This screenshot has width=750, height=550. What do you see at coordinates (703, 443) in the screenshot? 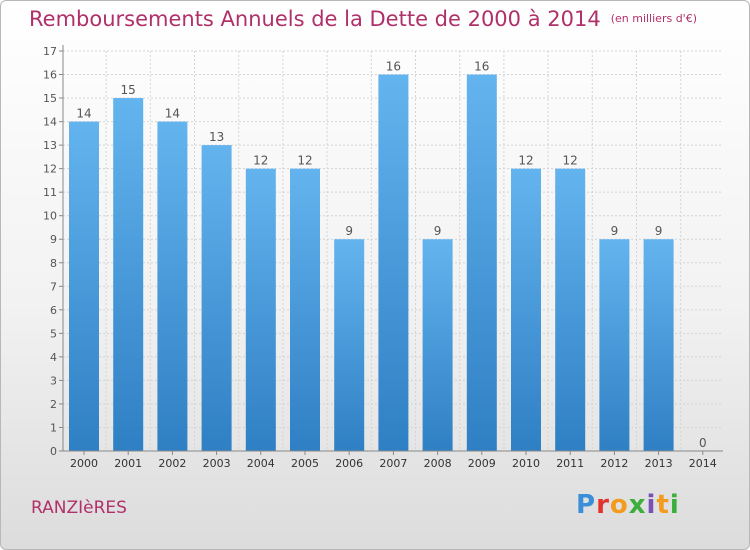
I see `data-label: 0` at bounding box center [703, 443].